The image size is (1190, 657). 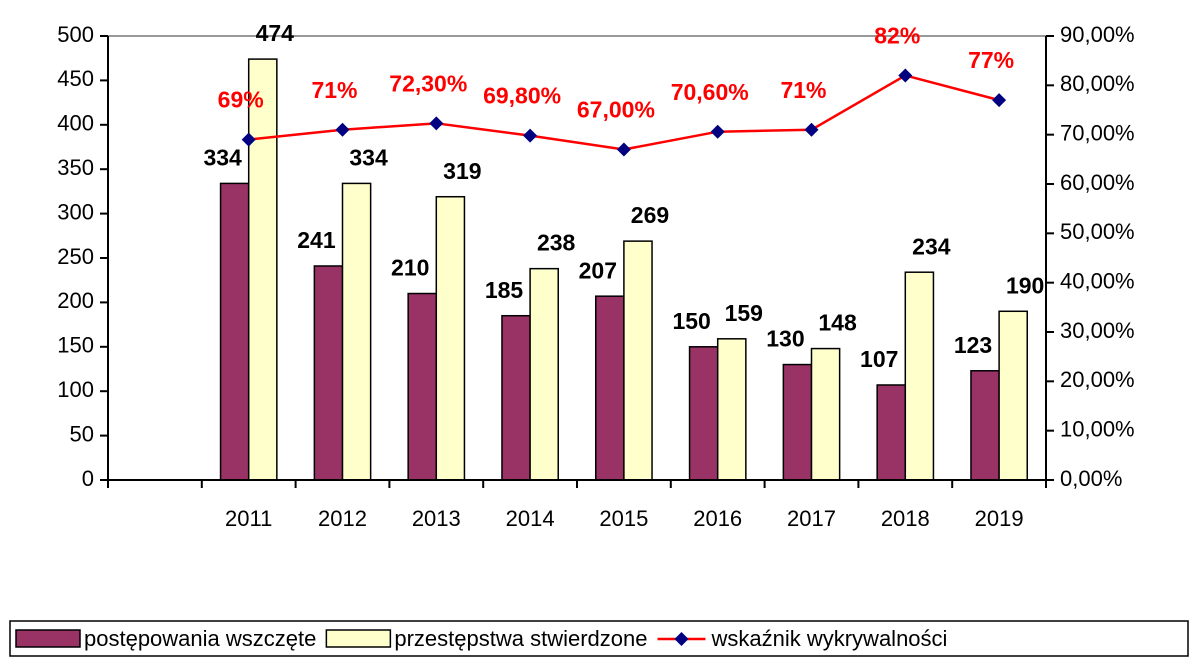 What do you see at coordinates (744, 313) in the screenshot?
I see `data-label: 159` at bounding box center [744, 313].